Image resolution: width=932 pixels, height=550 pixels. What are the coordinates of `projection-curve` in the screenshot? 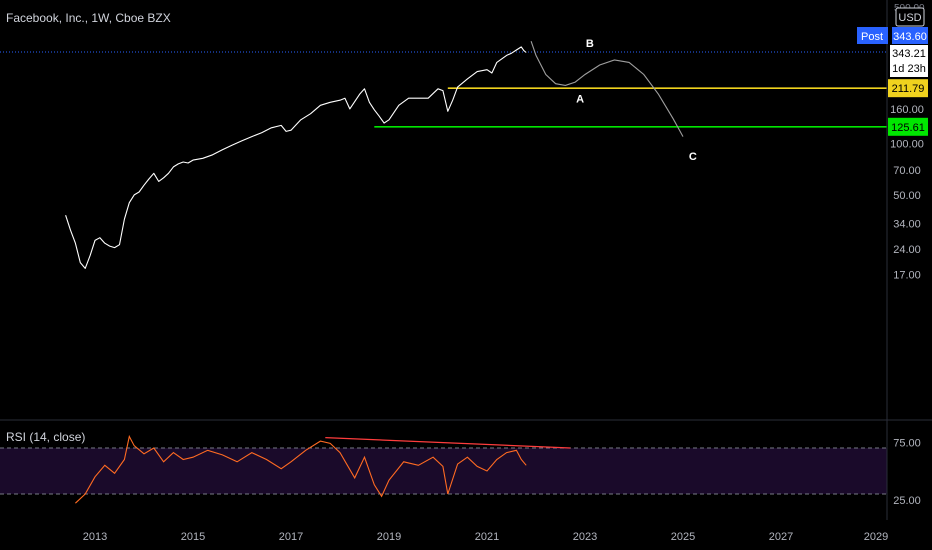 It's located at (607, 89).